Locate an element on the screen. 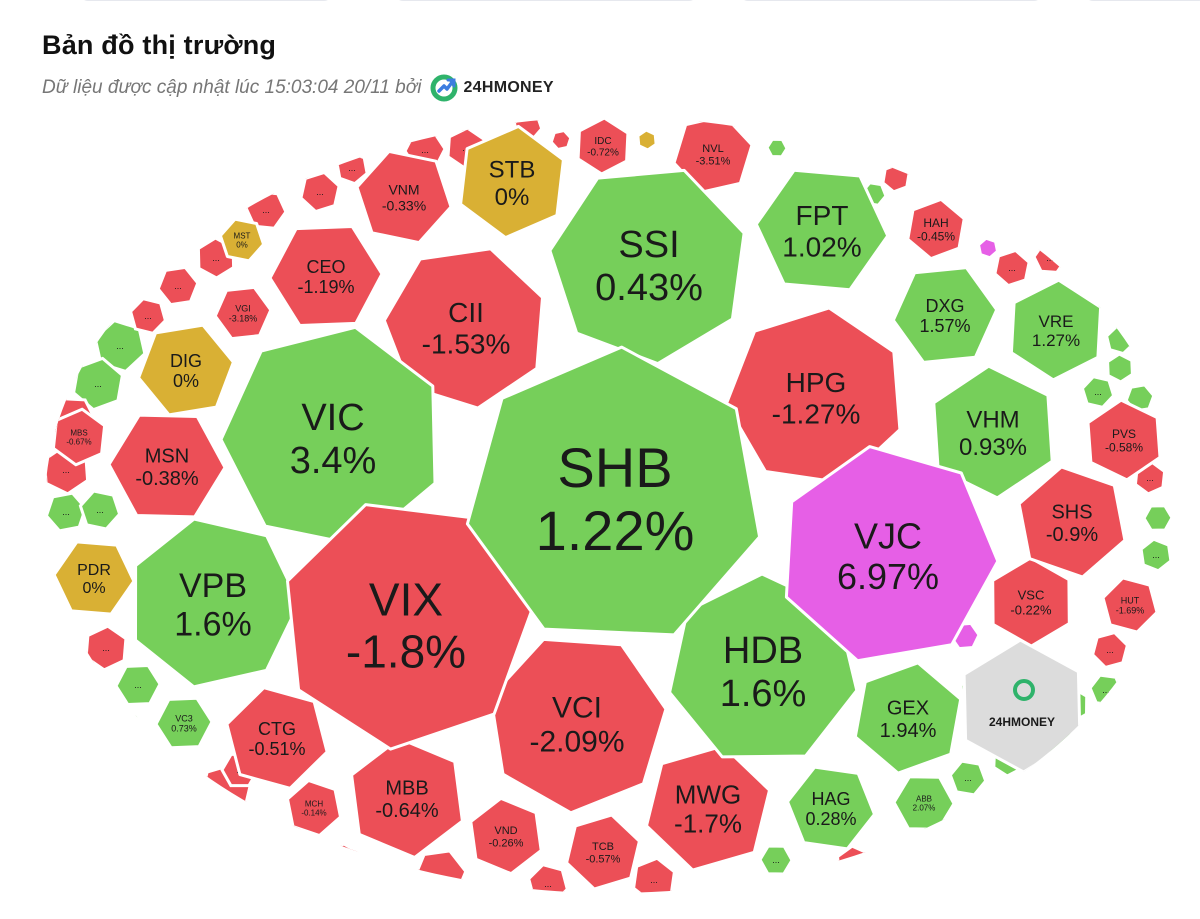  stock-cell-shs: SHS-0.9% is located at coordinates (1072, 522).